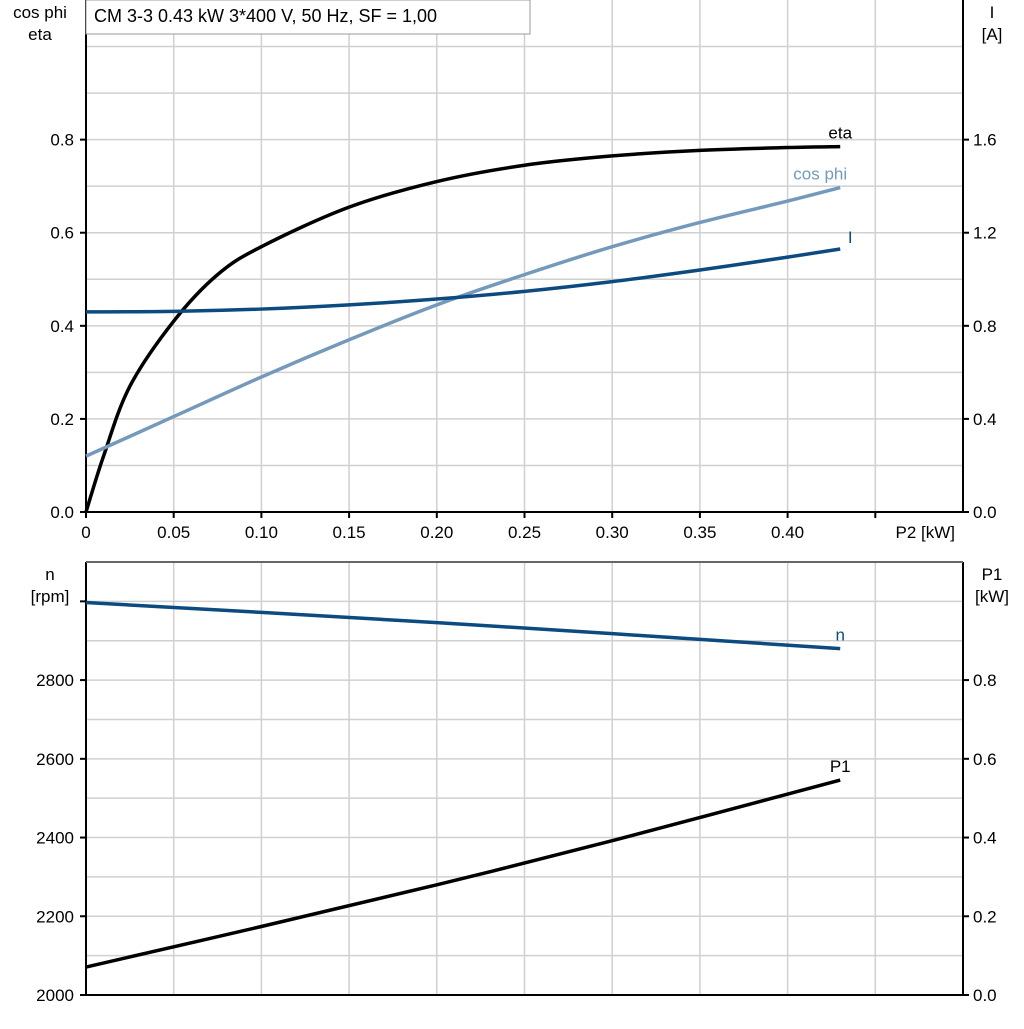 The height and width of the screenshot is (1029, 1024). I want to click on y-axis-label-left: [rpm], so click(50, 596).